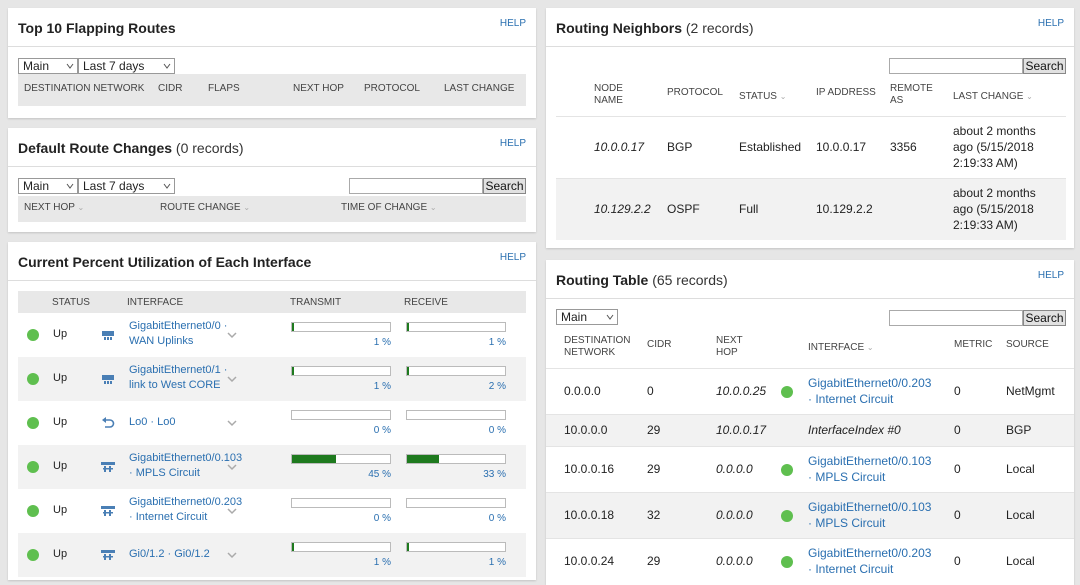 Image resolution: width=1080 pixels, height=585 pixels. I want to click on column-header: NEXT HOP ⌄, so click(54, 207).